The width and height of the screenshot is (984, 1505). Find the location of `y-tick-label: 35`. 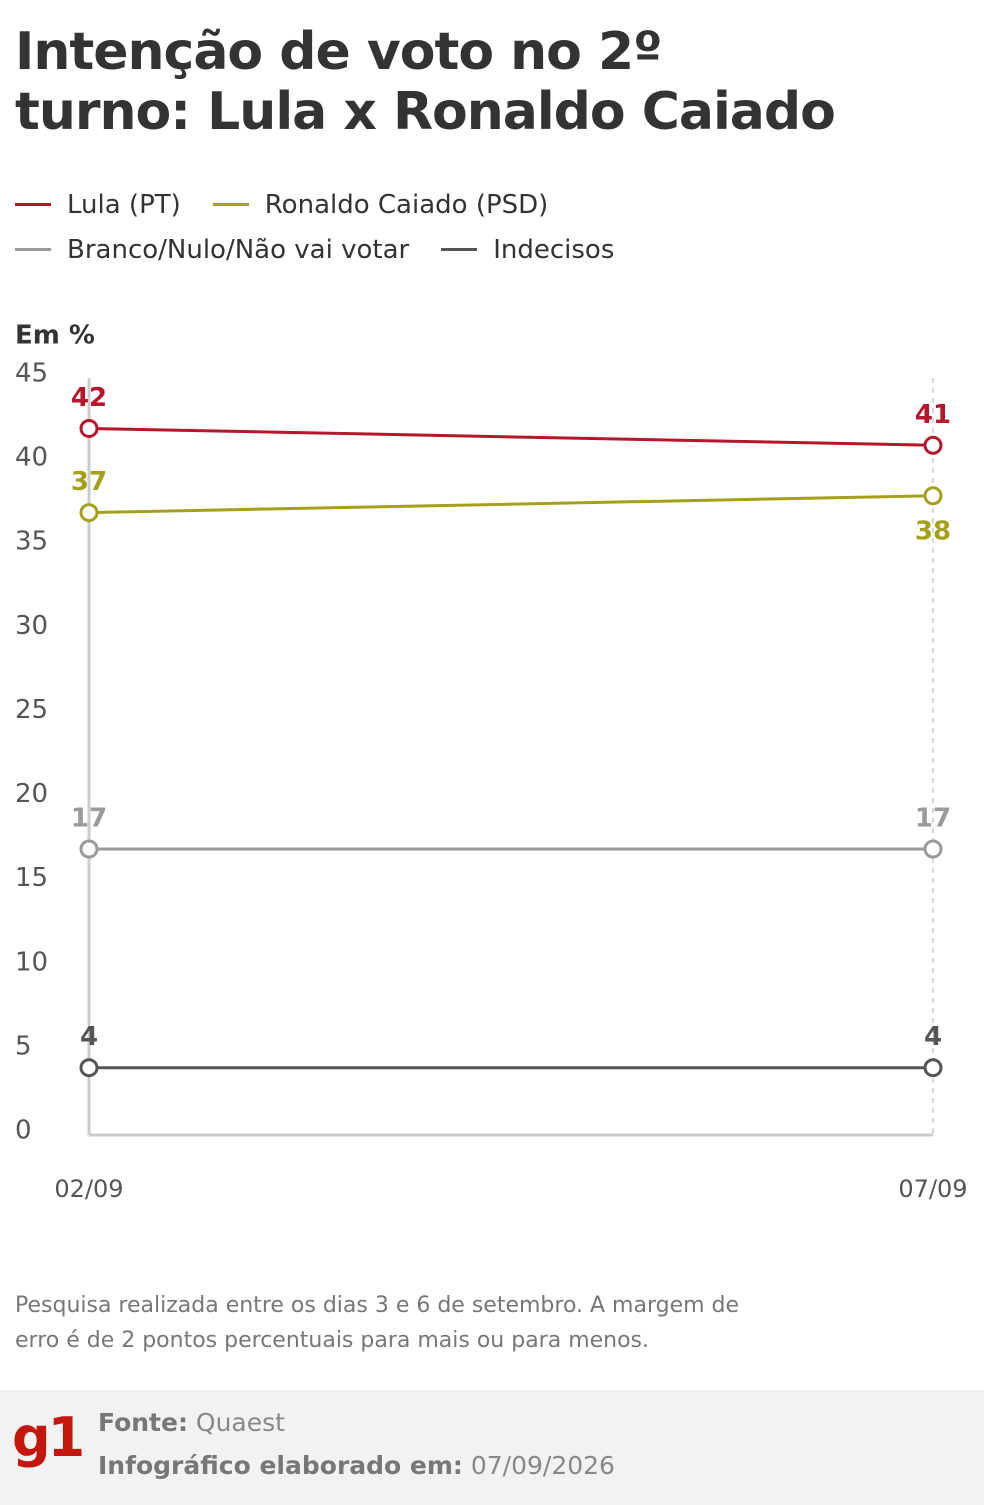

y-tick-label: 35 is located at coordinates (31, 542).